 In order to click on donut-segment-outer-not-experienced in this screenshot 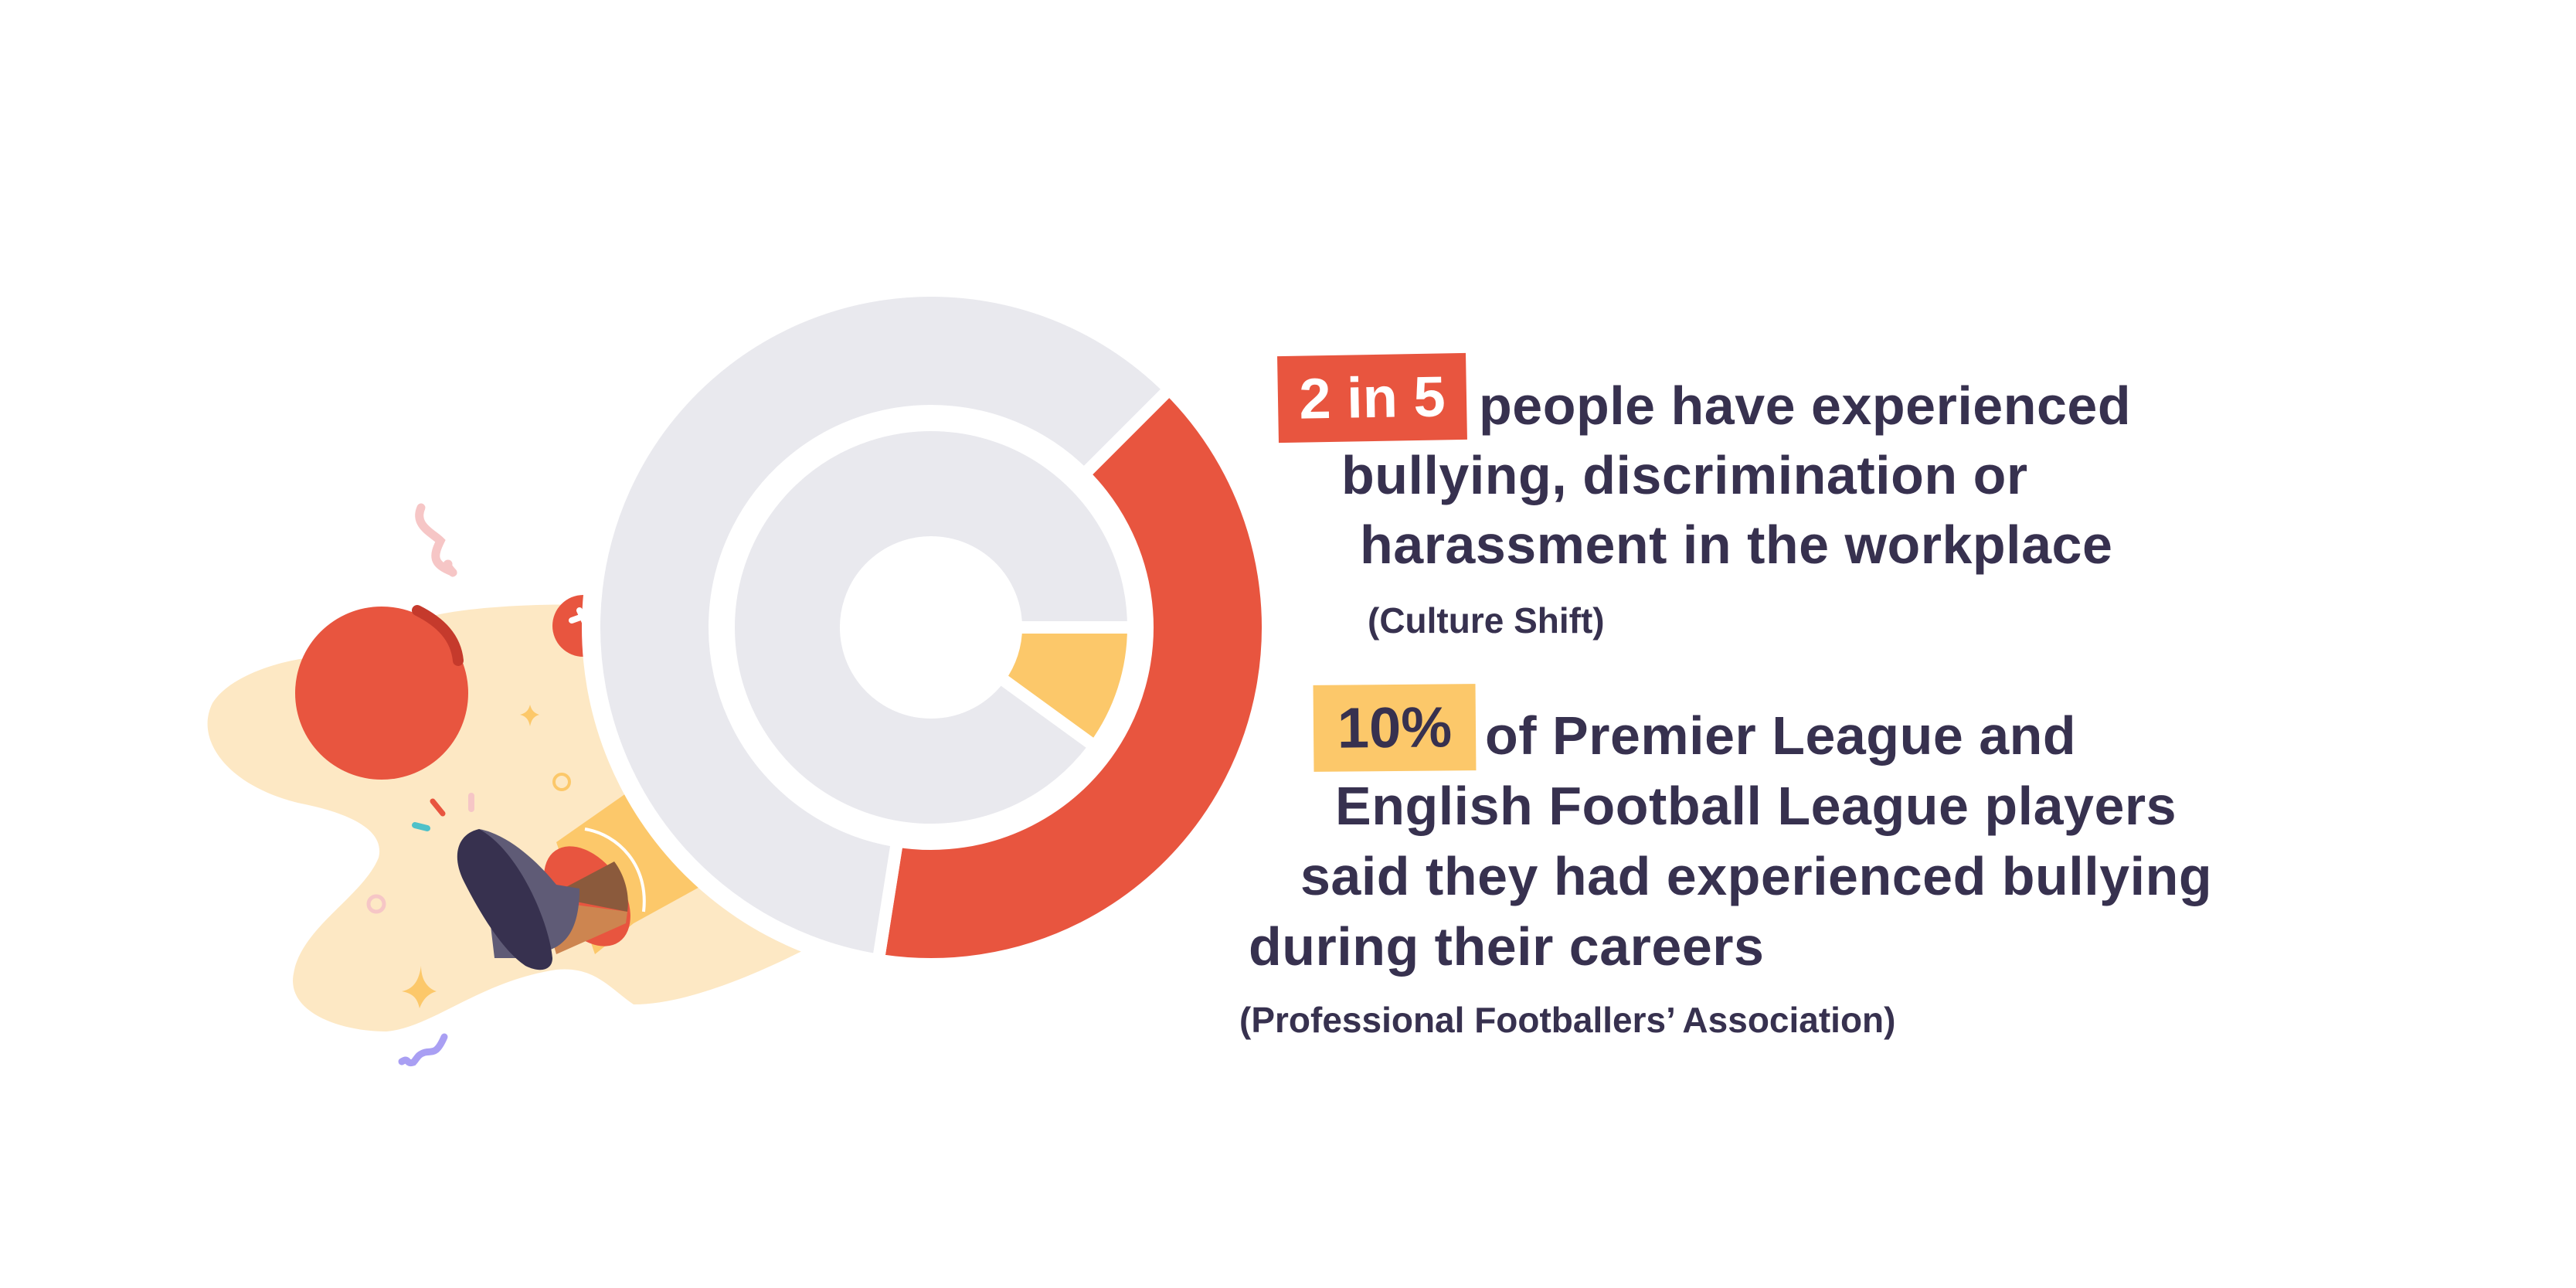, I will do `click(883, 625)`.